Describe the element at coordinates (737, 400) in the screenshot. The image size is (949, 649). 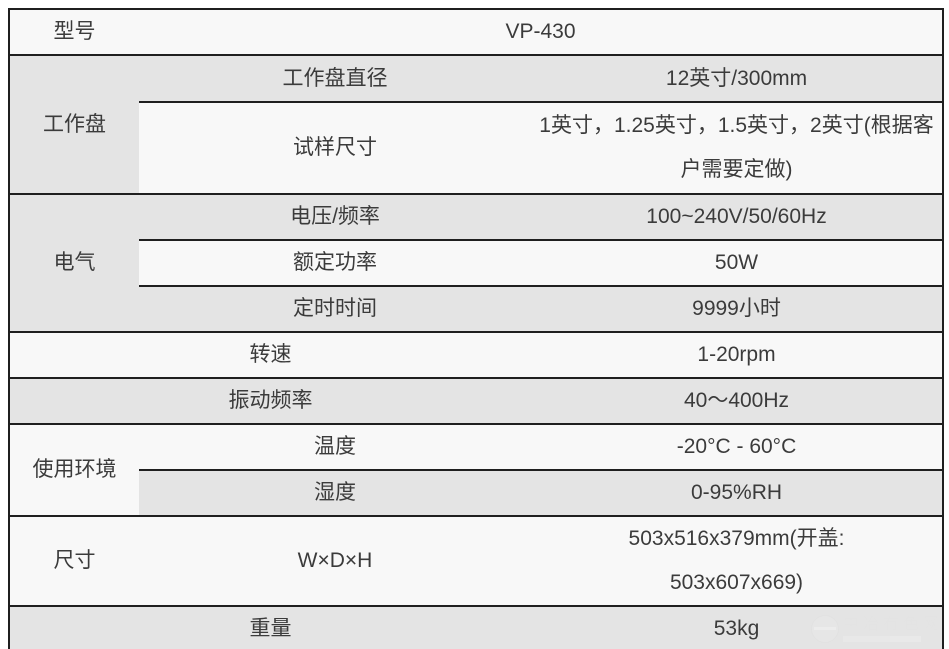
I see `vibration-value: 40～400Hz` at that location.